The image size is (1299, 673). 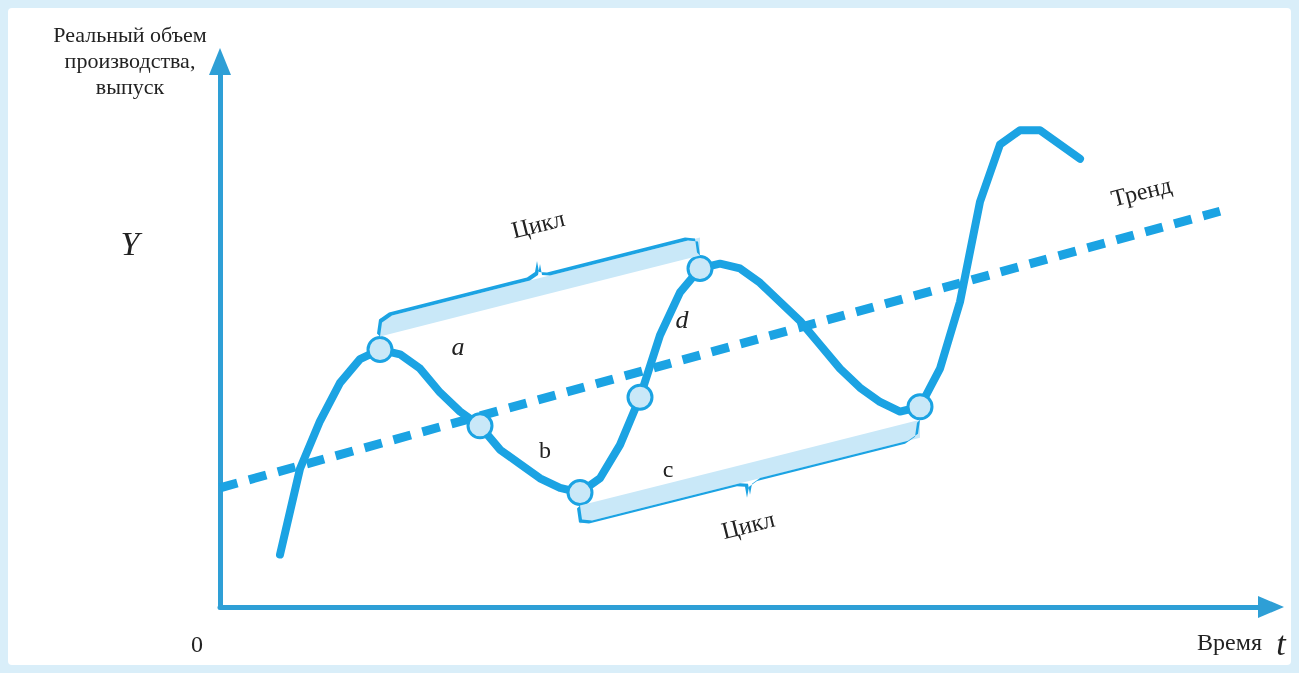 What do you see at coordinates (1229, 642) in the screenshot?
I see `x-axis-title: Время` at bounding box center [1229, 642].